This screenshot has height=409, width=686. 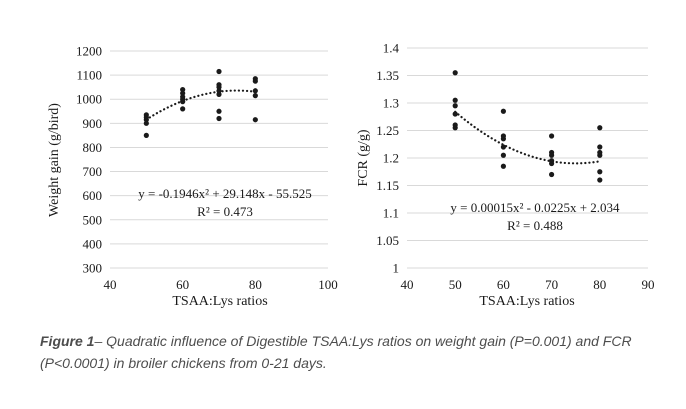 I want to click on x-tick-label: 50, so click(x=455, y=284).